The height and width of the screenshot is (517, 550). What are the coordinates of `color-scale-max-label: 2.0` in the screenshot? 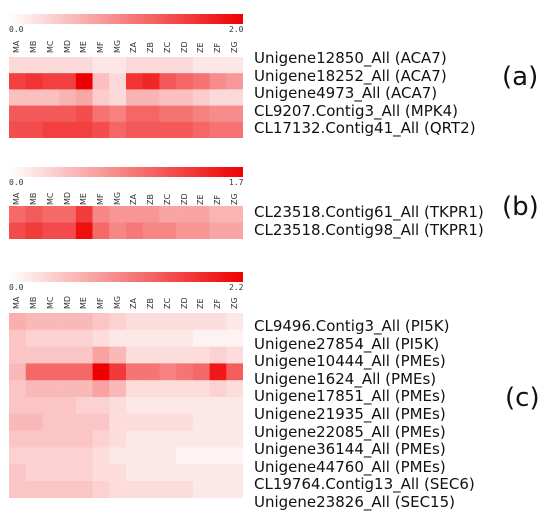 It's located at (236, 29).